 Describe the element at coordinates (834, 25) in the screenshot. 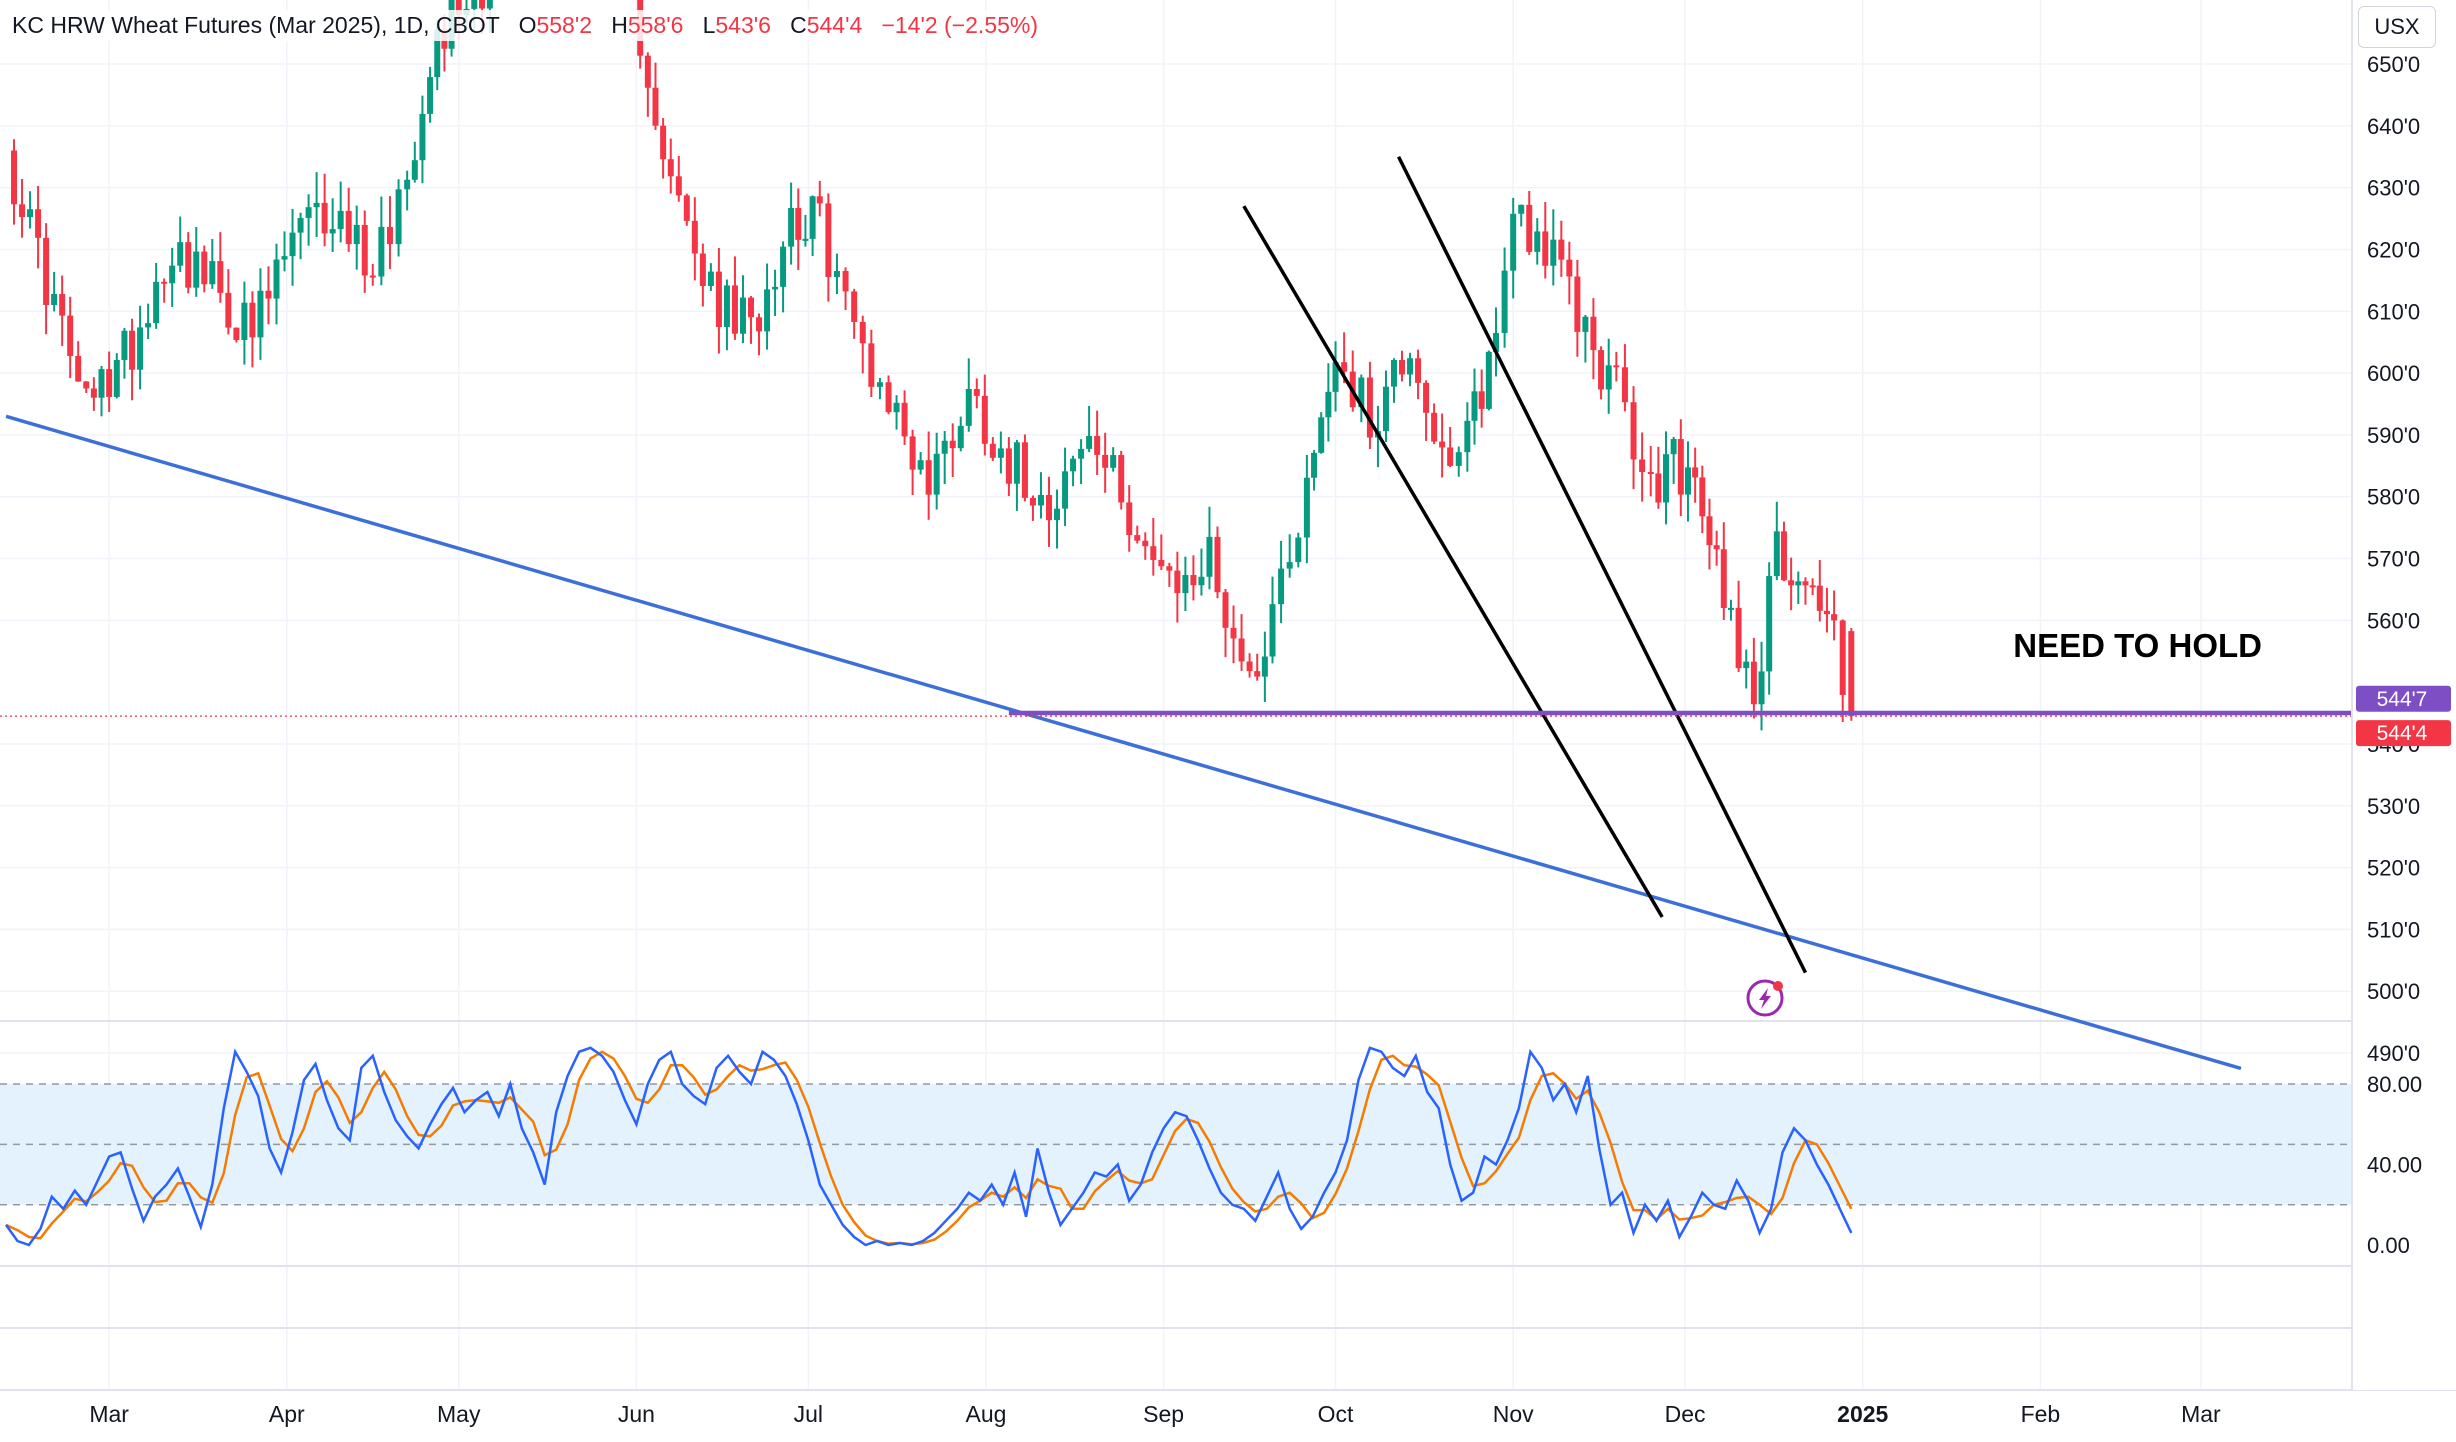

I see `close-value: 544'4` at that location.